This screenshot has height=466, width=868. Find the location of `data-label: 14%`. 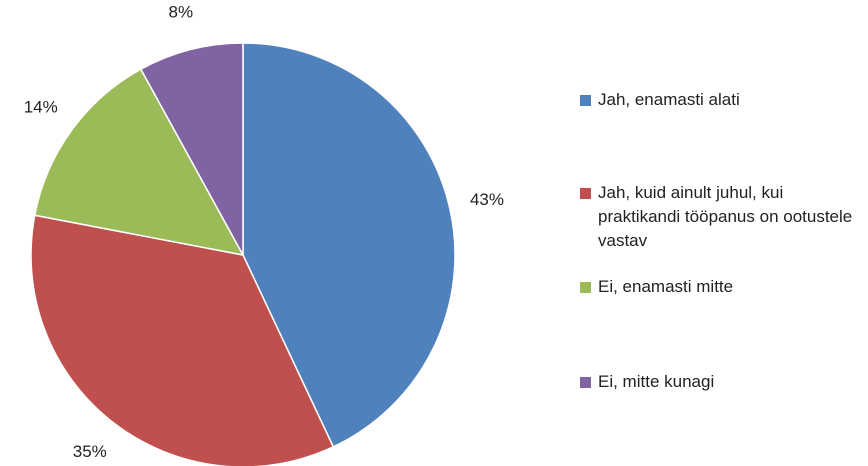

data-label: 14% is located at coordinates (41, 107).